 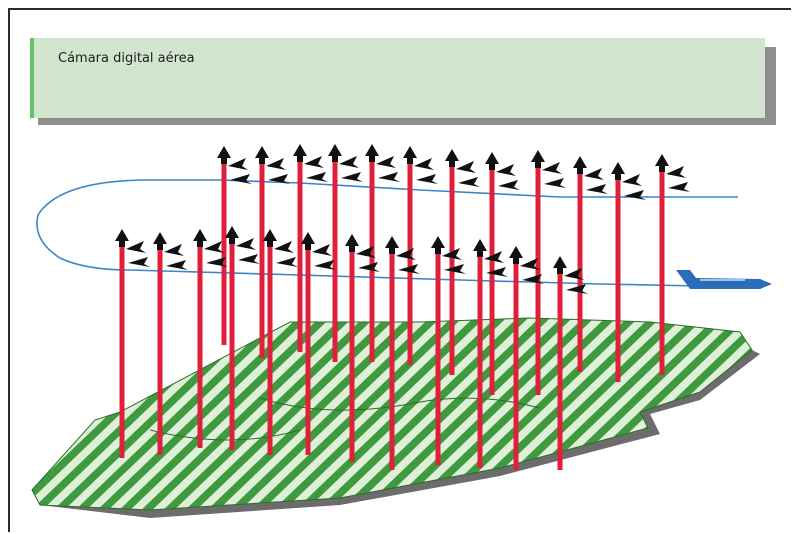 What do you see at coordinates (397, 78) in the screenshot?
I see `title-banner: Cámara digital aérea` at bounding box center [397, 78].